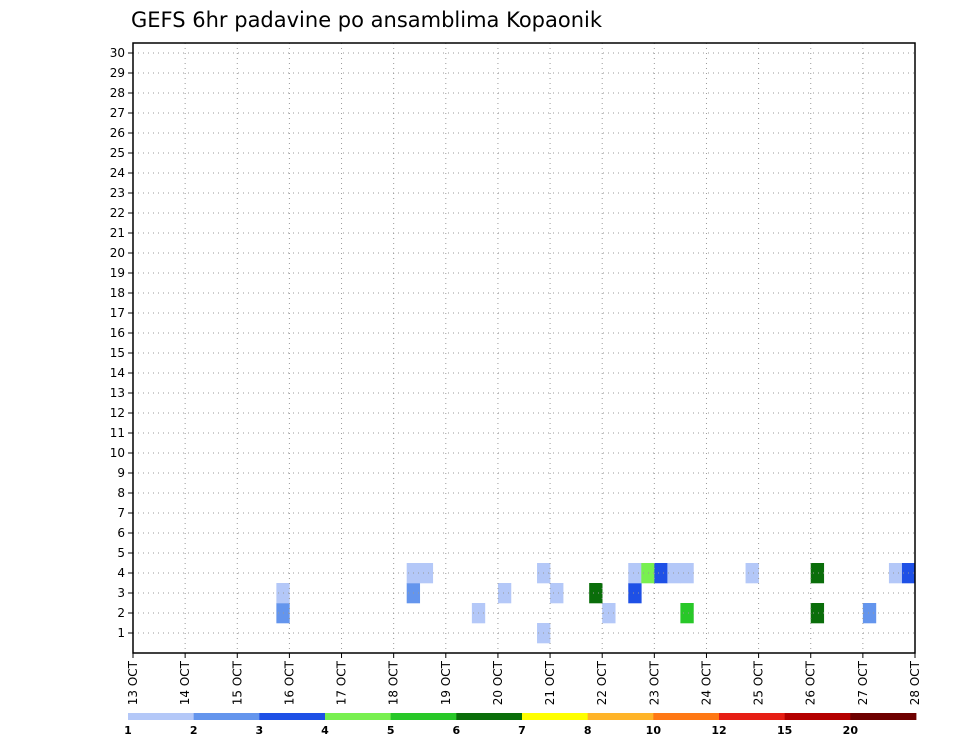 This screenshot has height=742, width=960. What do you see at coordinates (654, 682) in the screenshot?
I see `x-tick-label: 23 OCT` at bounding box center [654, 682].